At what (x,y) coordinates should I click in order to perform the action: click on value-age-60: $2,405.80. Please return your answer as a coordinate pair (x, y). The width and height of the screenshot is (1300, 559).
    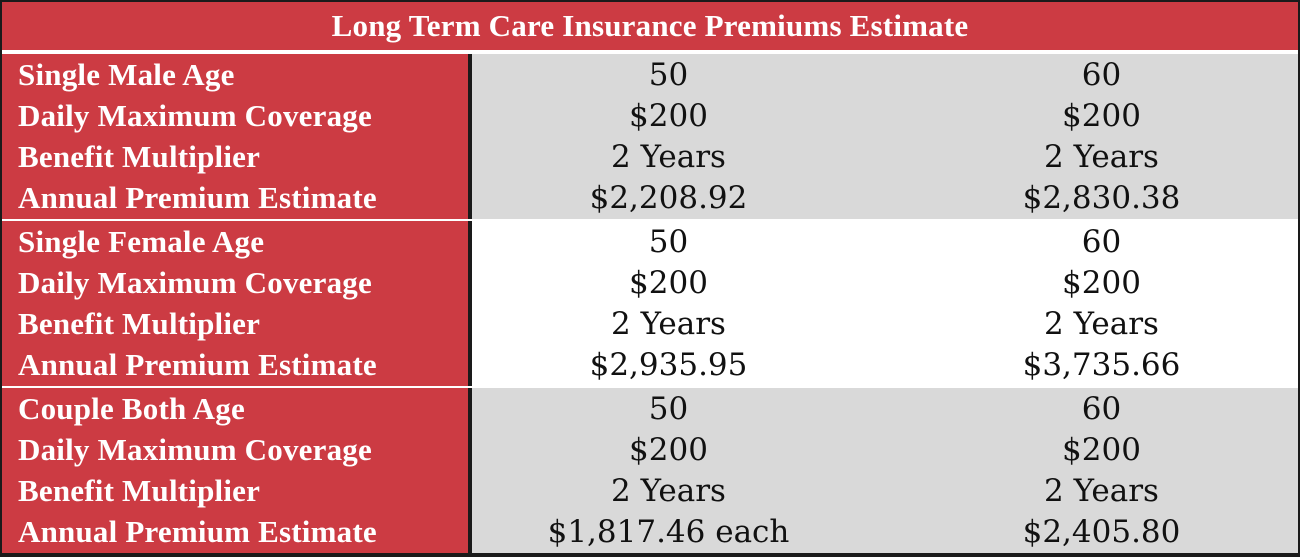
    Looking at the image, I should click on (1101, 532).